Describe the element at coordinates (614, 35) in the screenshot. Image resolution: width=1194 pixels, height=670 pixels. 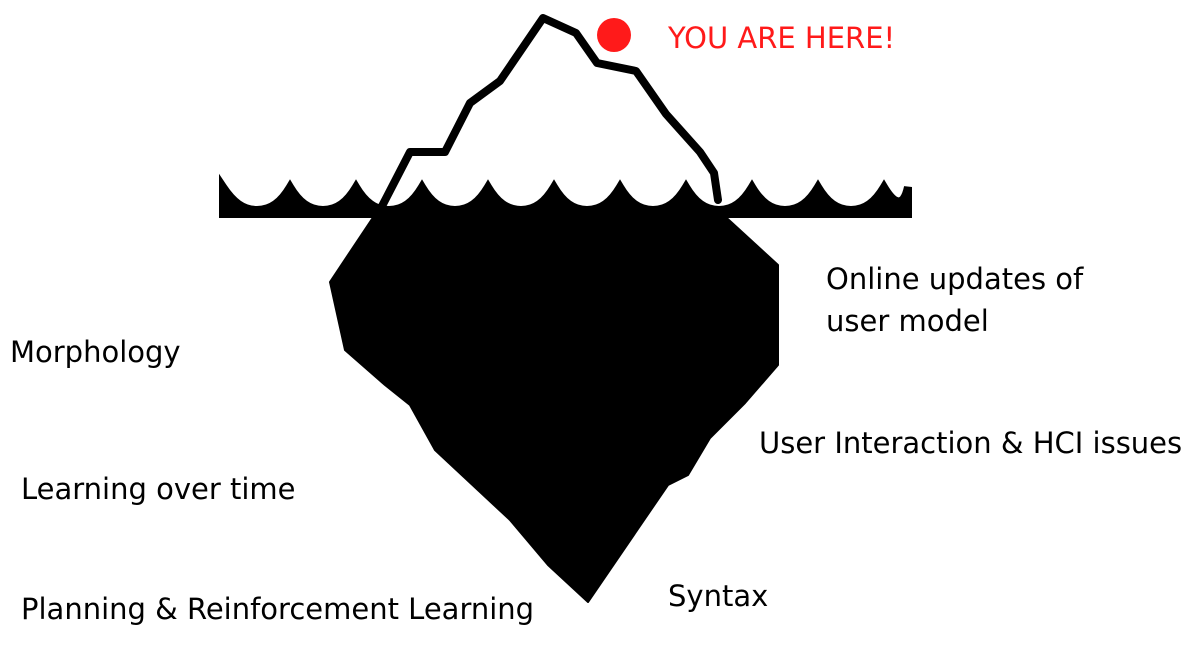
I see `red-dot-marker-icon` at that location.